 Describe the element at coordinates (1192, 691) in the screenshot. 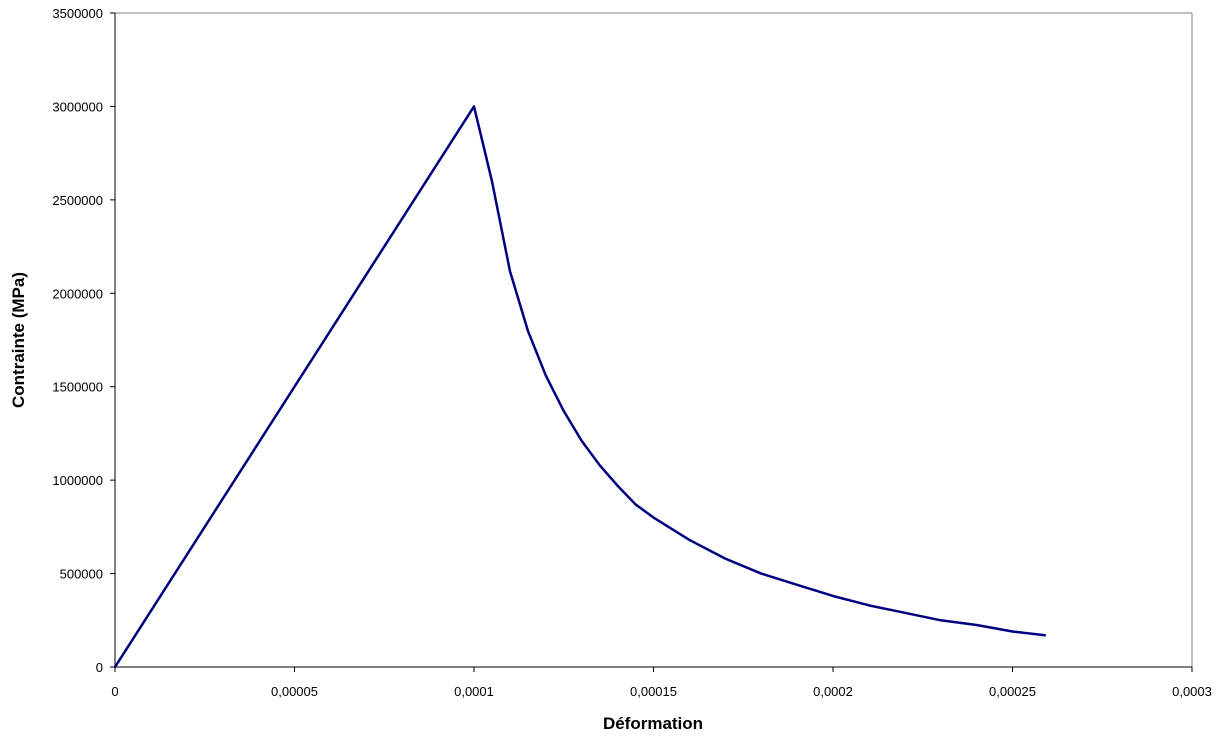

I see `x-tick-label: 0,0003` at that location.